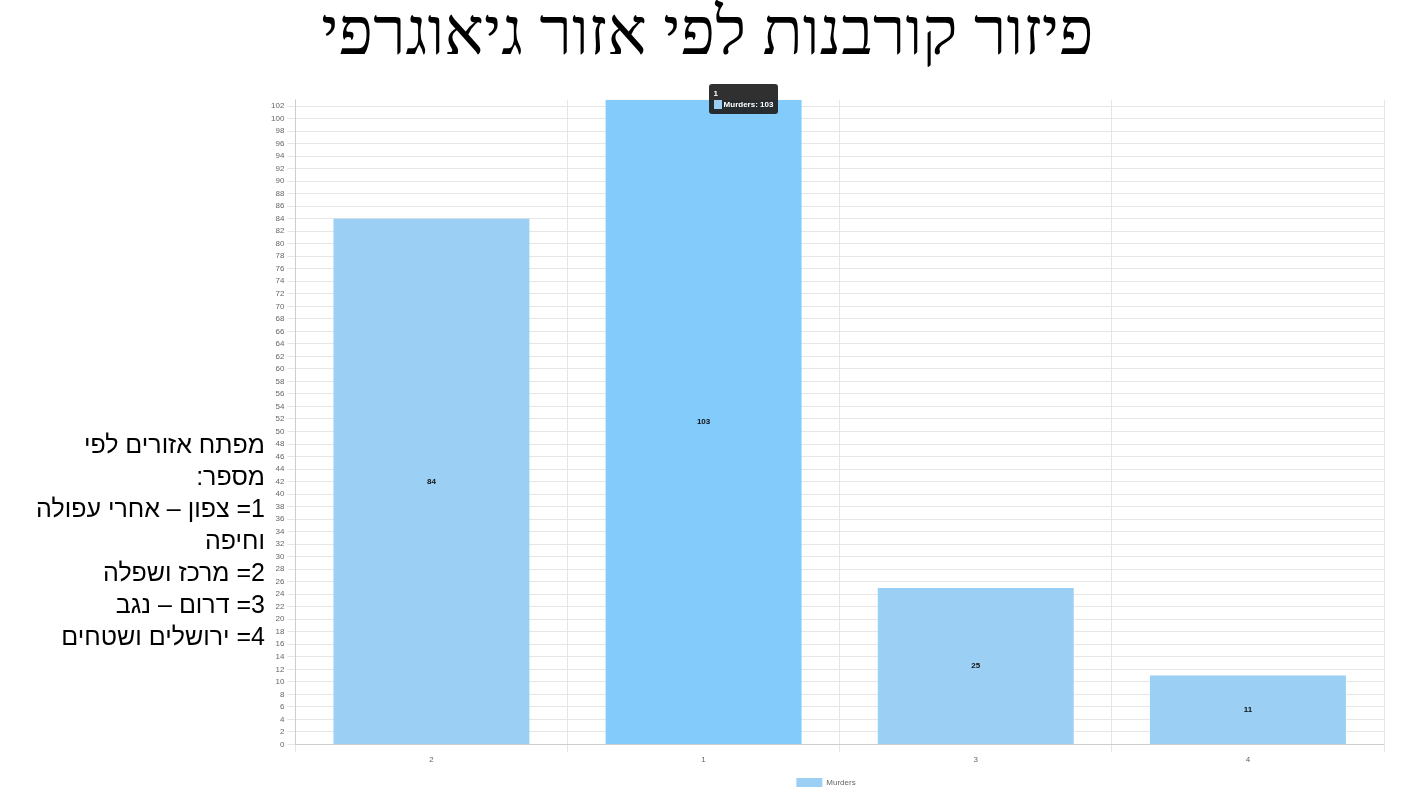  Describe the element at coordinates (280, 456) in the screenshot. I see `y-tick-label: 46` at that location.